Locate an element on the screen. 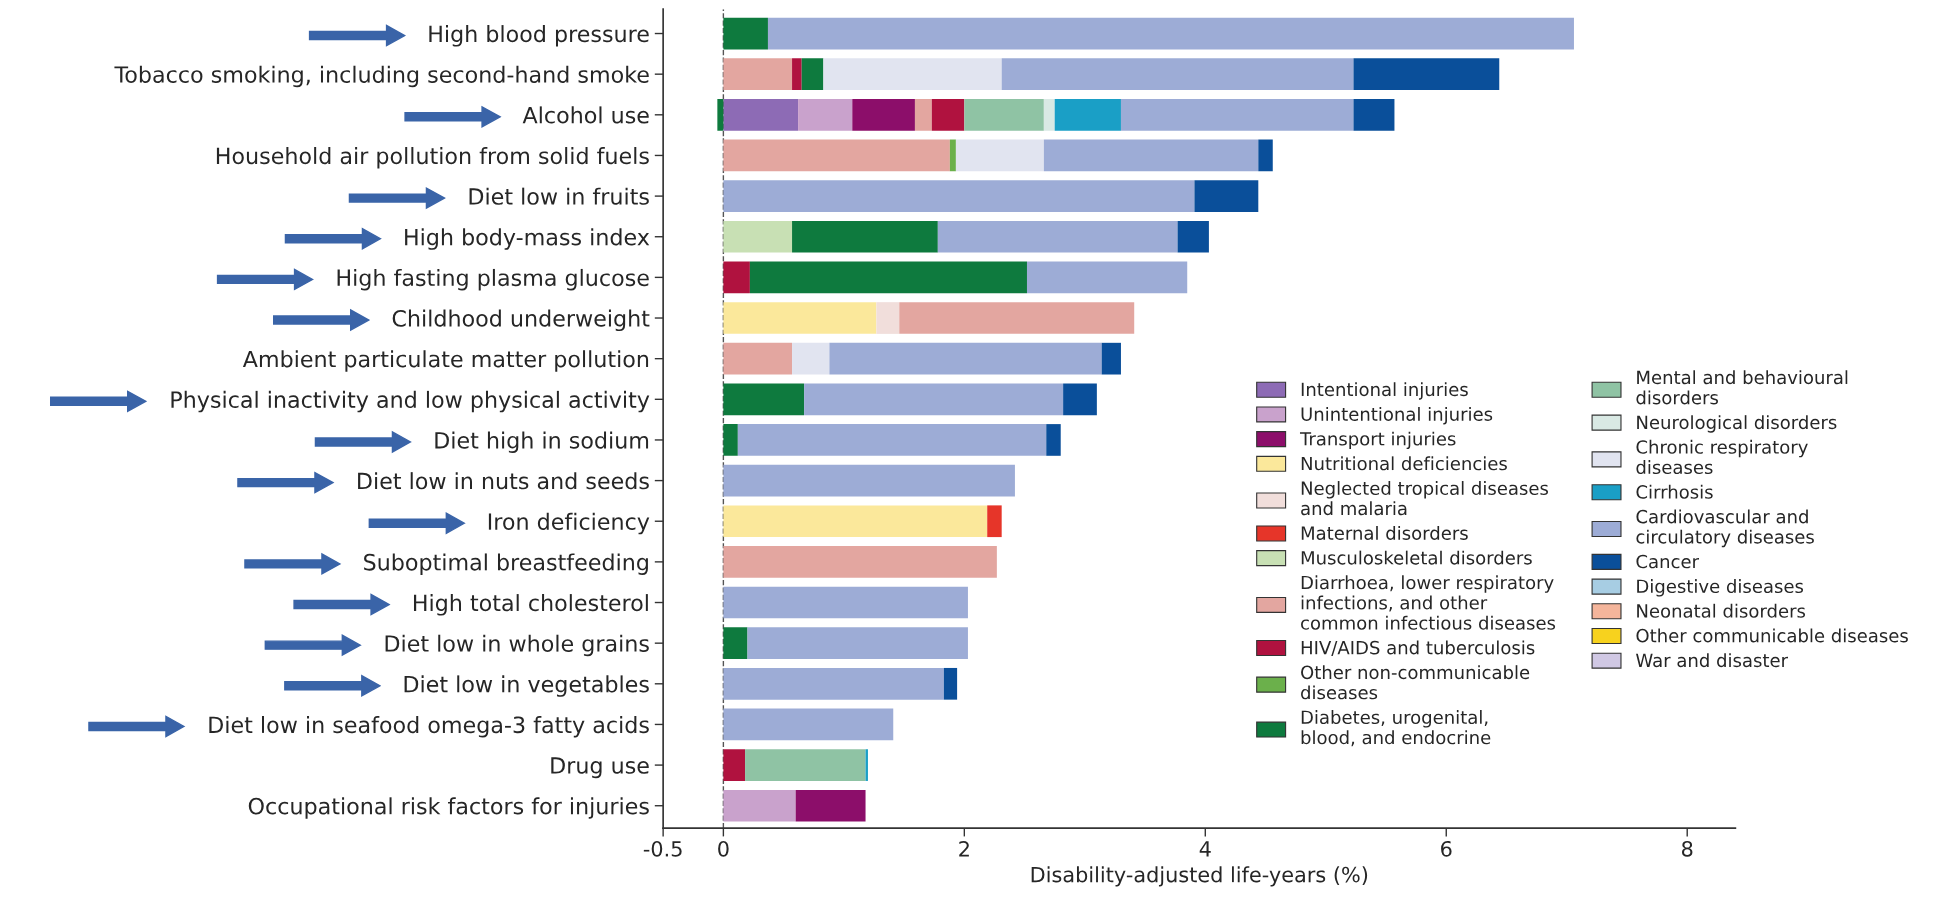 This screenshot has height=914, width=1939. y-tick-label: Suboptimal breastfeeding is located at coordinates (506, 564).